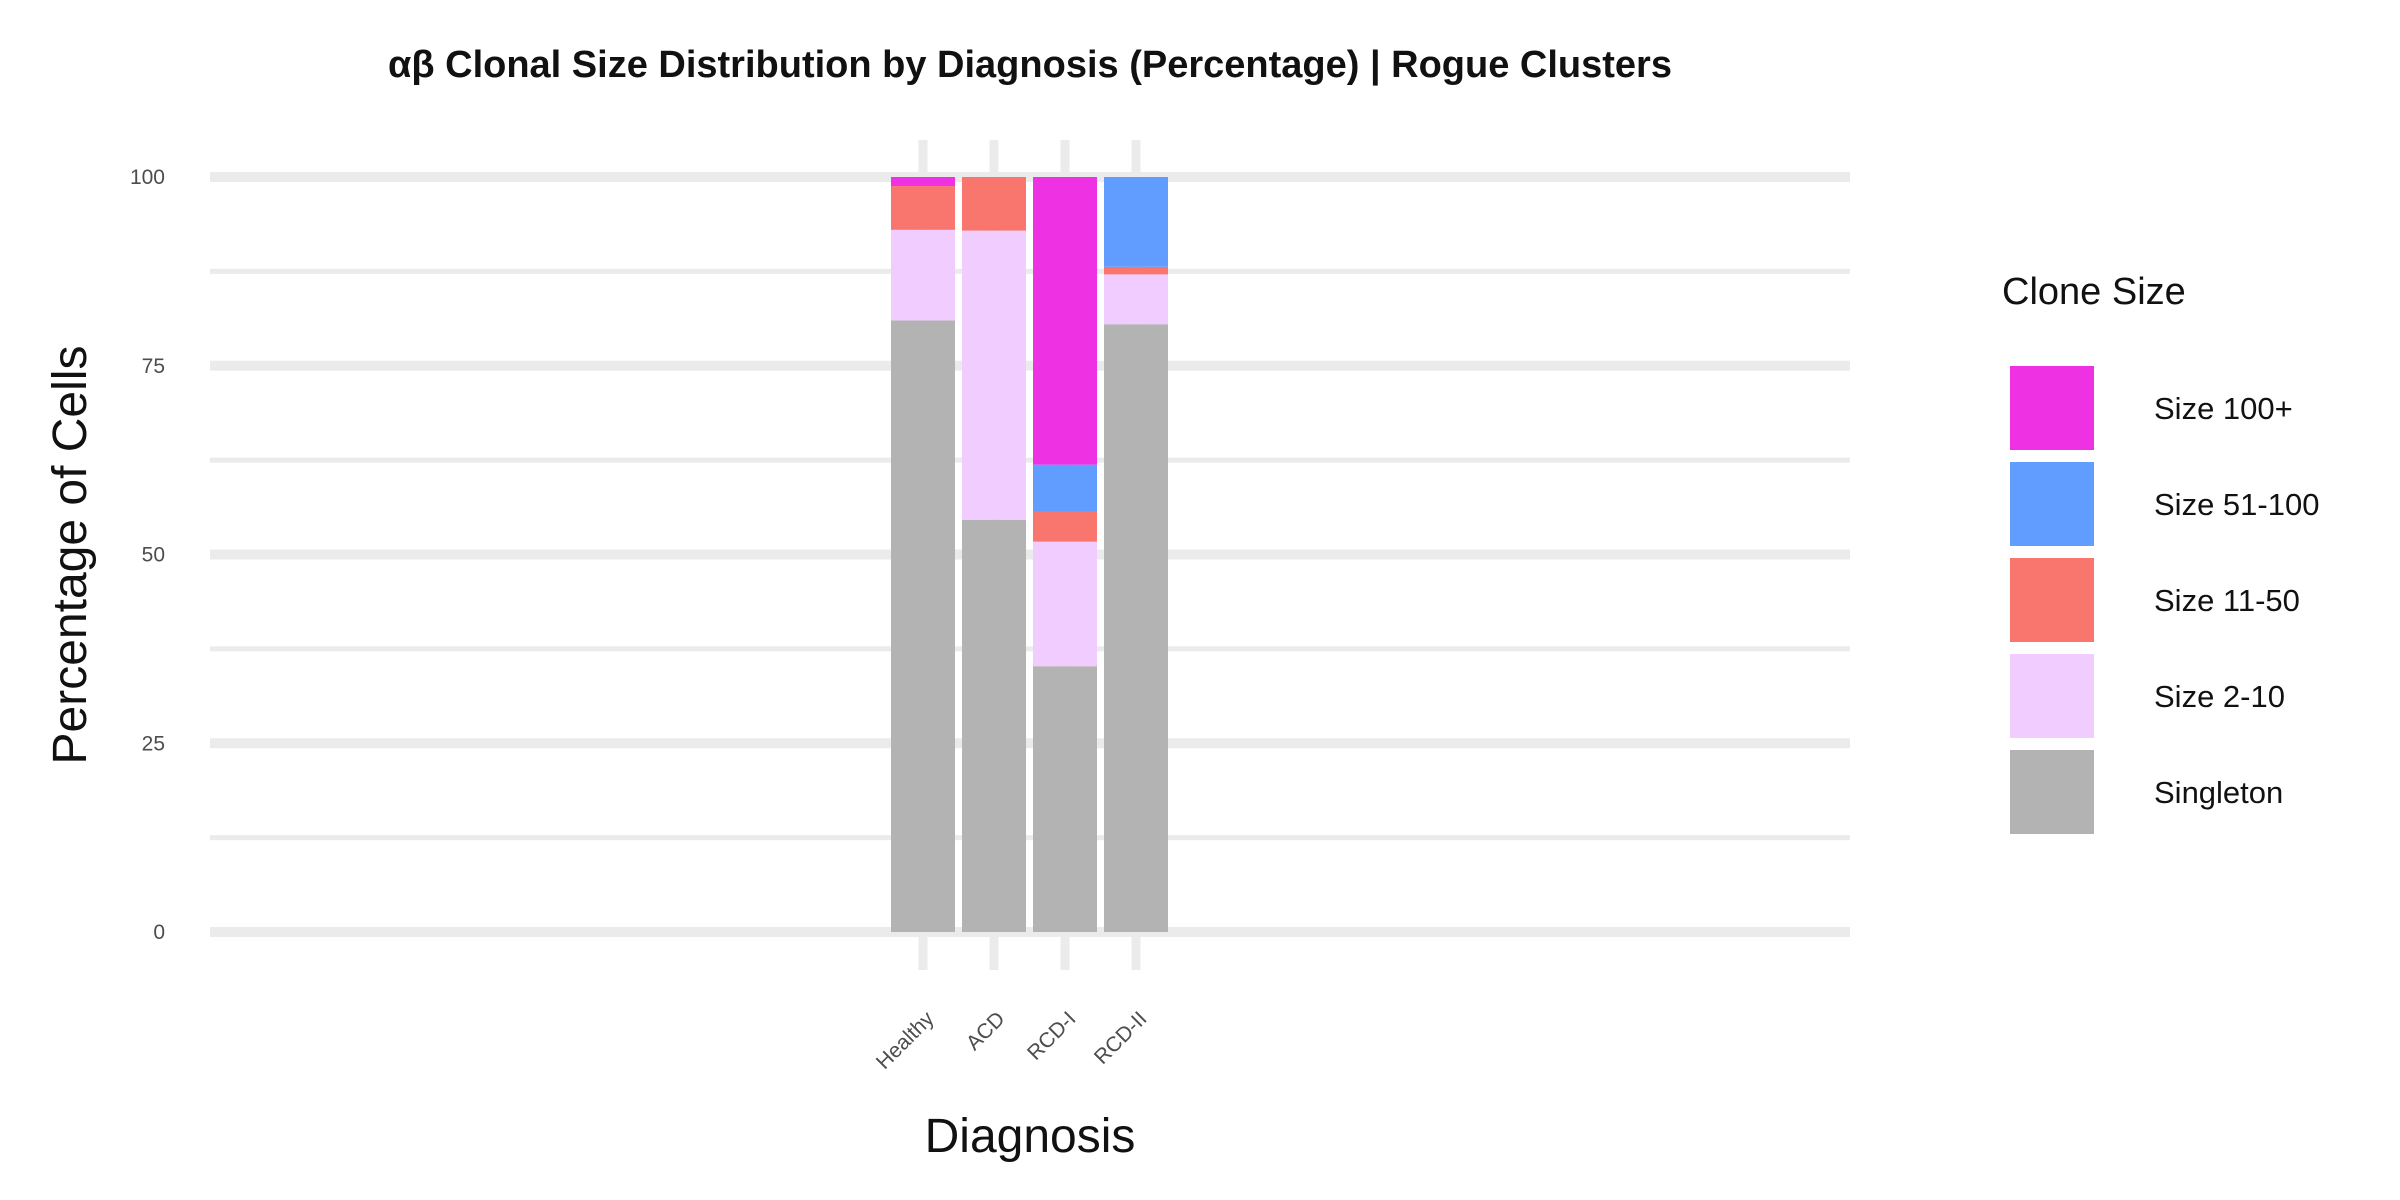 The width and height of the screenshot is (2400, 1200). I want to click on y-tick-labels: 0 25 50 75 100, so click(147, 555).